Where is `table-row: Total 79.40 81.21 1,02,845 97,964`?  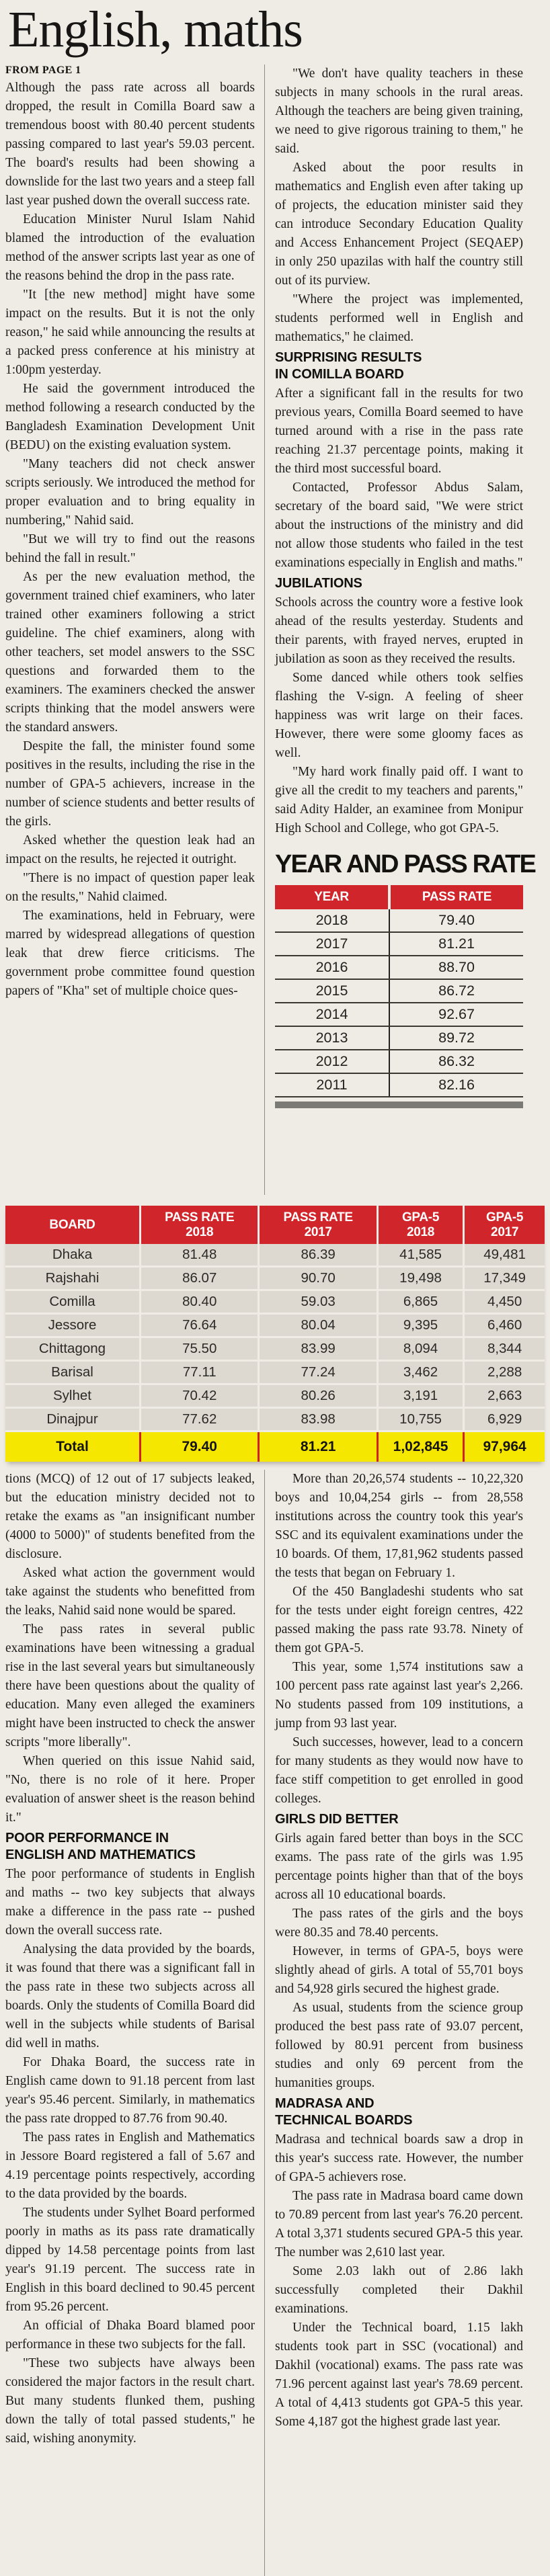 table-row: Total 79.40 81.21 1,02,845 97,964 is located at coordinates (275, 1446).